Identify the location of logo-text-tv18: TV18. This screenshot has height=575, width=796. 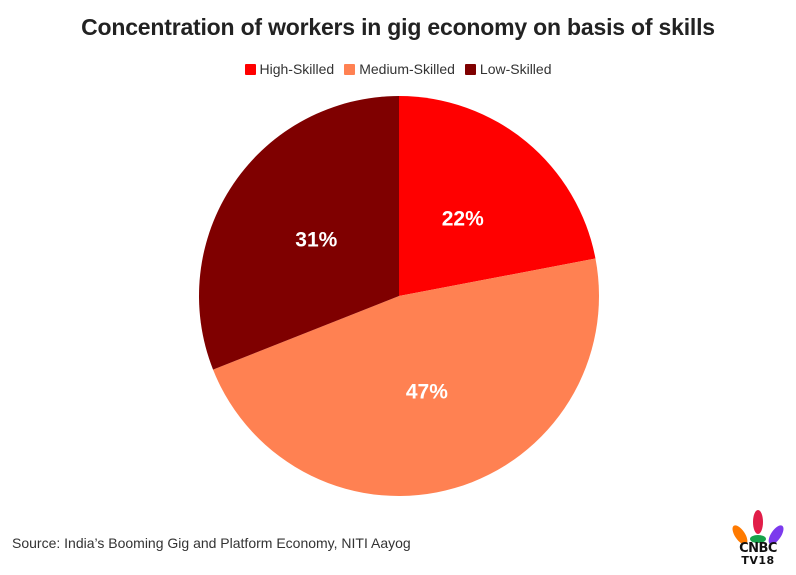
(758, 560).